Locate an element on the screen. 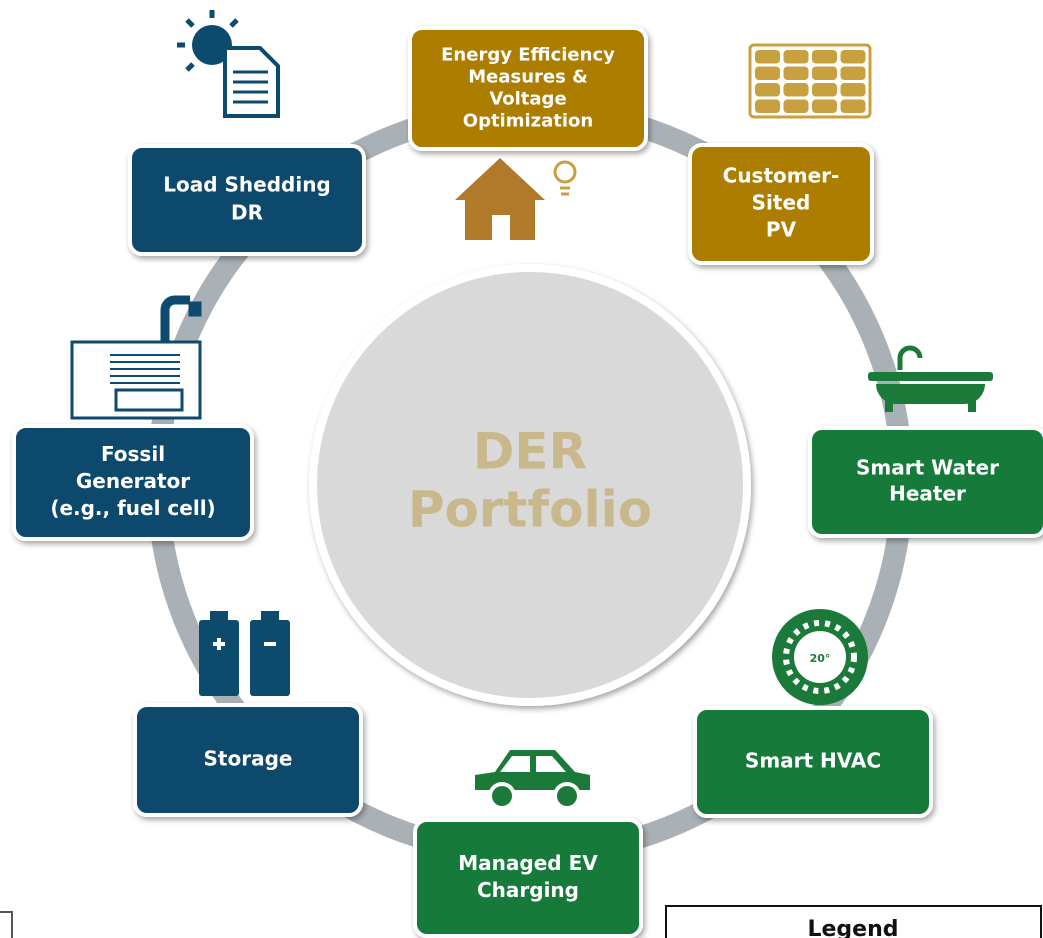 The width and height of the screenshot is (1043, 938). thermostat-icon: 20° is located at coordinates (820, 657).